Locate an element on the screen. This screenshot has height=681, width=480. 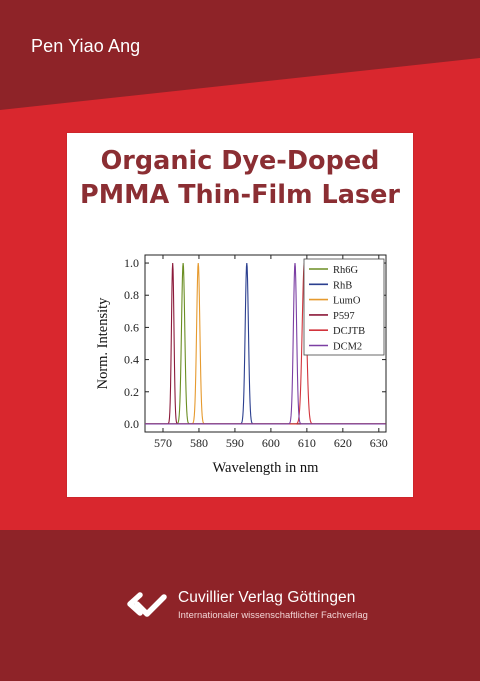
y-tick-label: 1.0 is located at coordinates (131, 263).